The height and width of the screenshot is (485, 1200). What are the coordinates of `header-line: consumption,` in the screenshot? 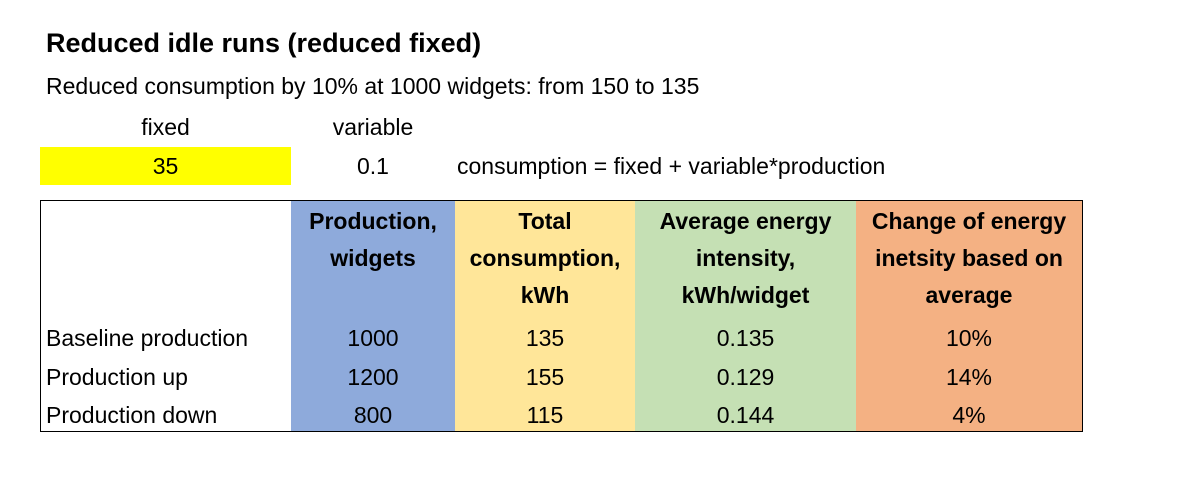 It's located at (545, 258).